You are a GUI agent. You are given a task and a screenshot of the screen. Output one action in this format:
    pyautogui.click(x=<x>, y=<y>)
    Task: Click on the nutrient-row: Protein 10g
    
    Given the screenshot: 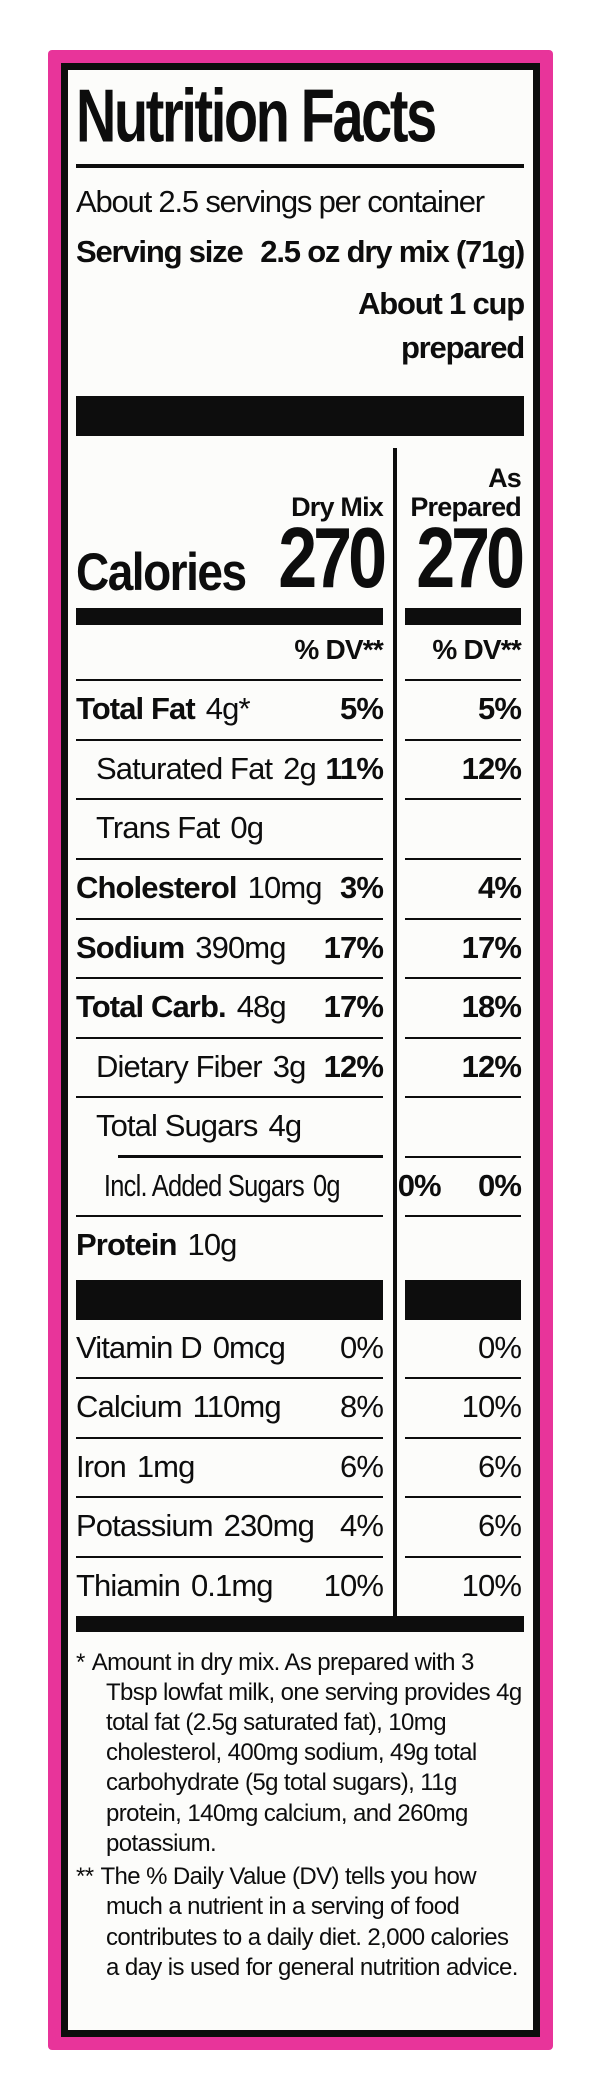 What is the action you would take?
    pyautogui.click(x=300, y=1245)
    